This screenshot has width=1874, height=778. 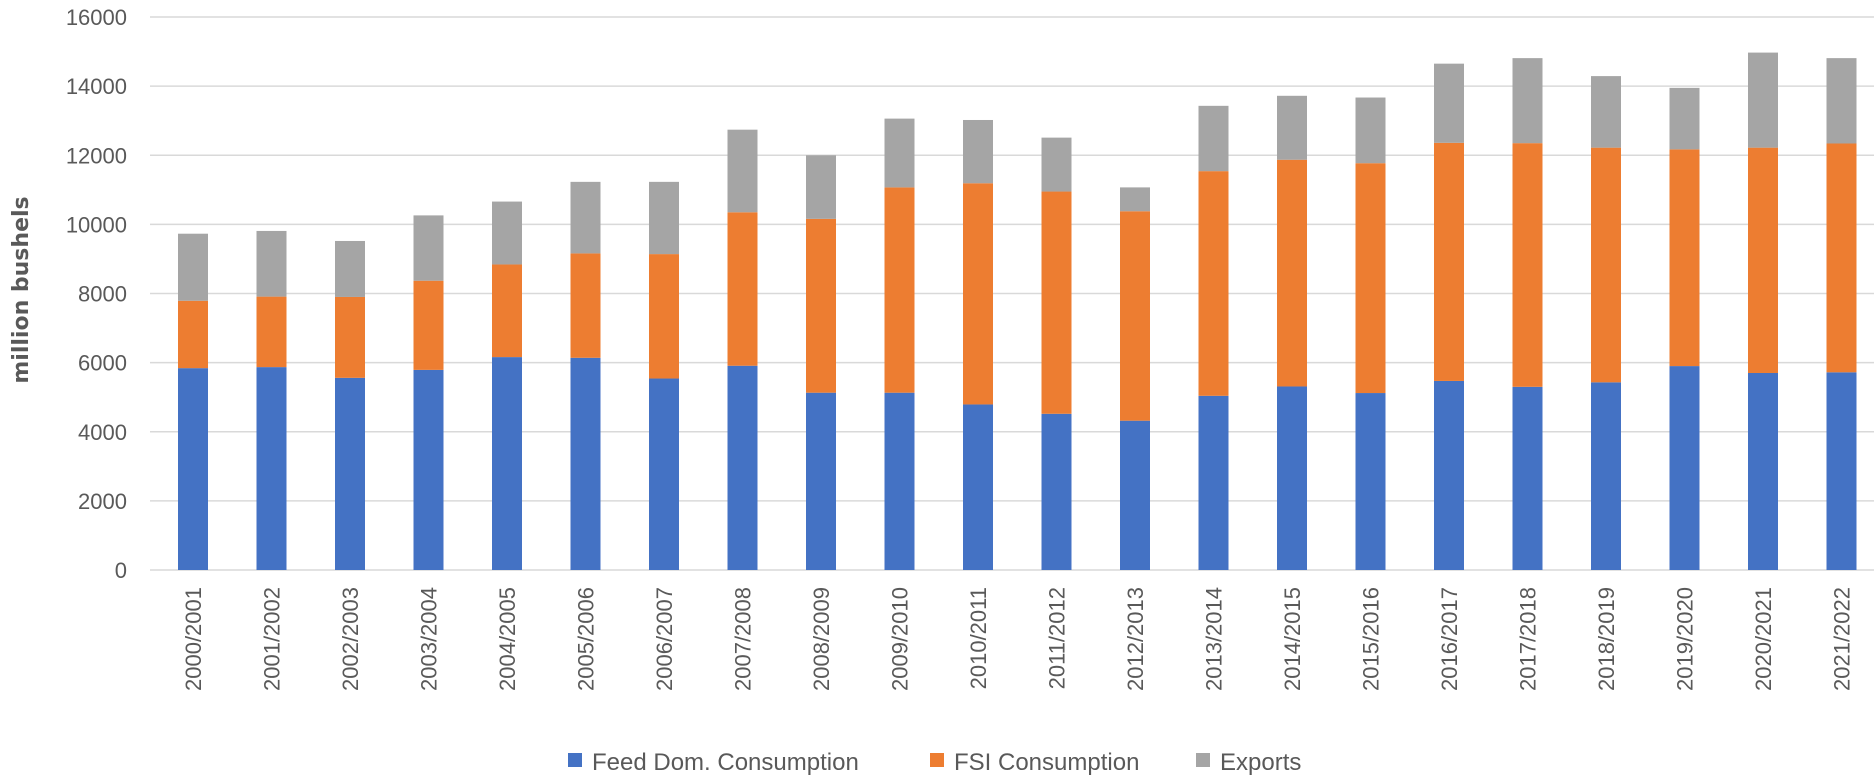 What do you see at coordinates (821, 639) in the screenshot?
I see `x-tick-label: 2008/2009` at bounding box center [821, 639].